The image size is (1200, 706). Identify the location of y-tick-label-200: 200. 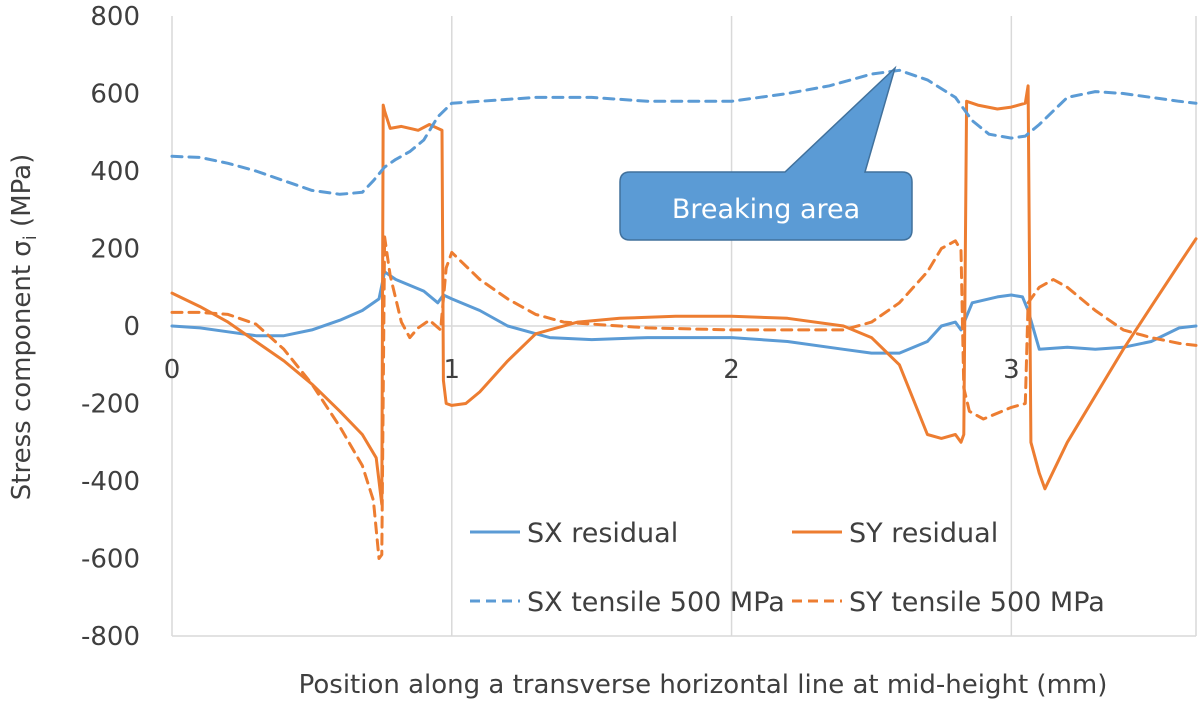
(115, 250).